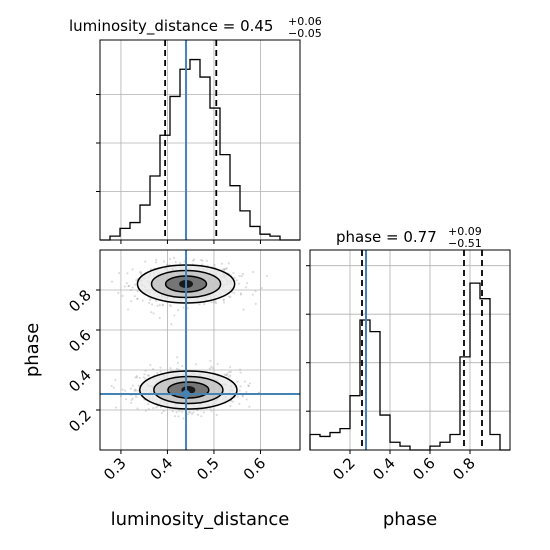 This screenshot has height=550, width=550. Describe the element at coordinates (200, 519) in the screenshot. I see `xlabel-luminosity-distance: luminosity_distance` at that location.